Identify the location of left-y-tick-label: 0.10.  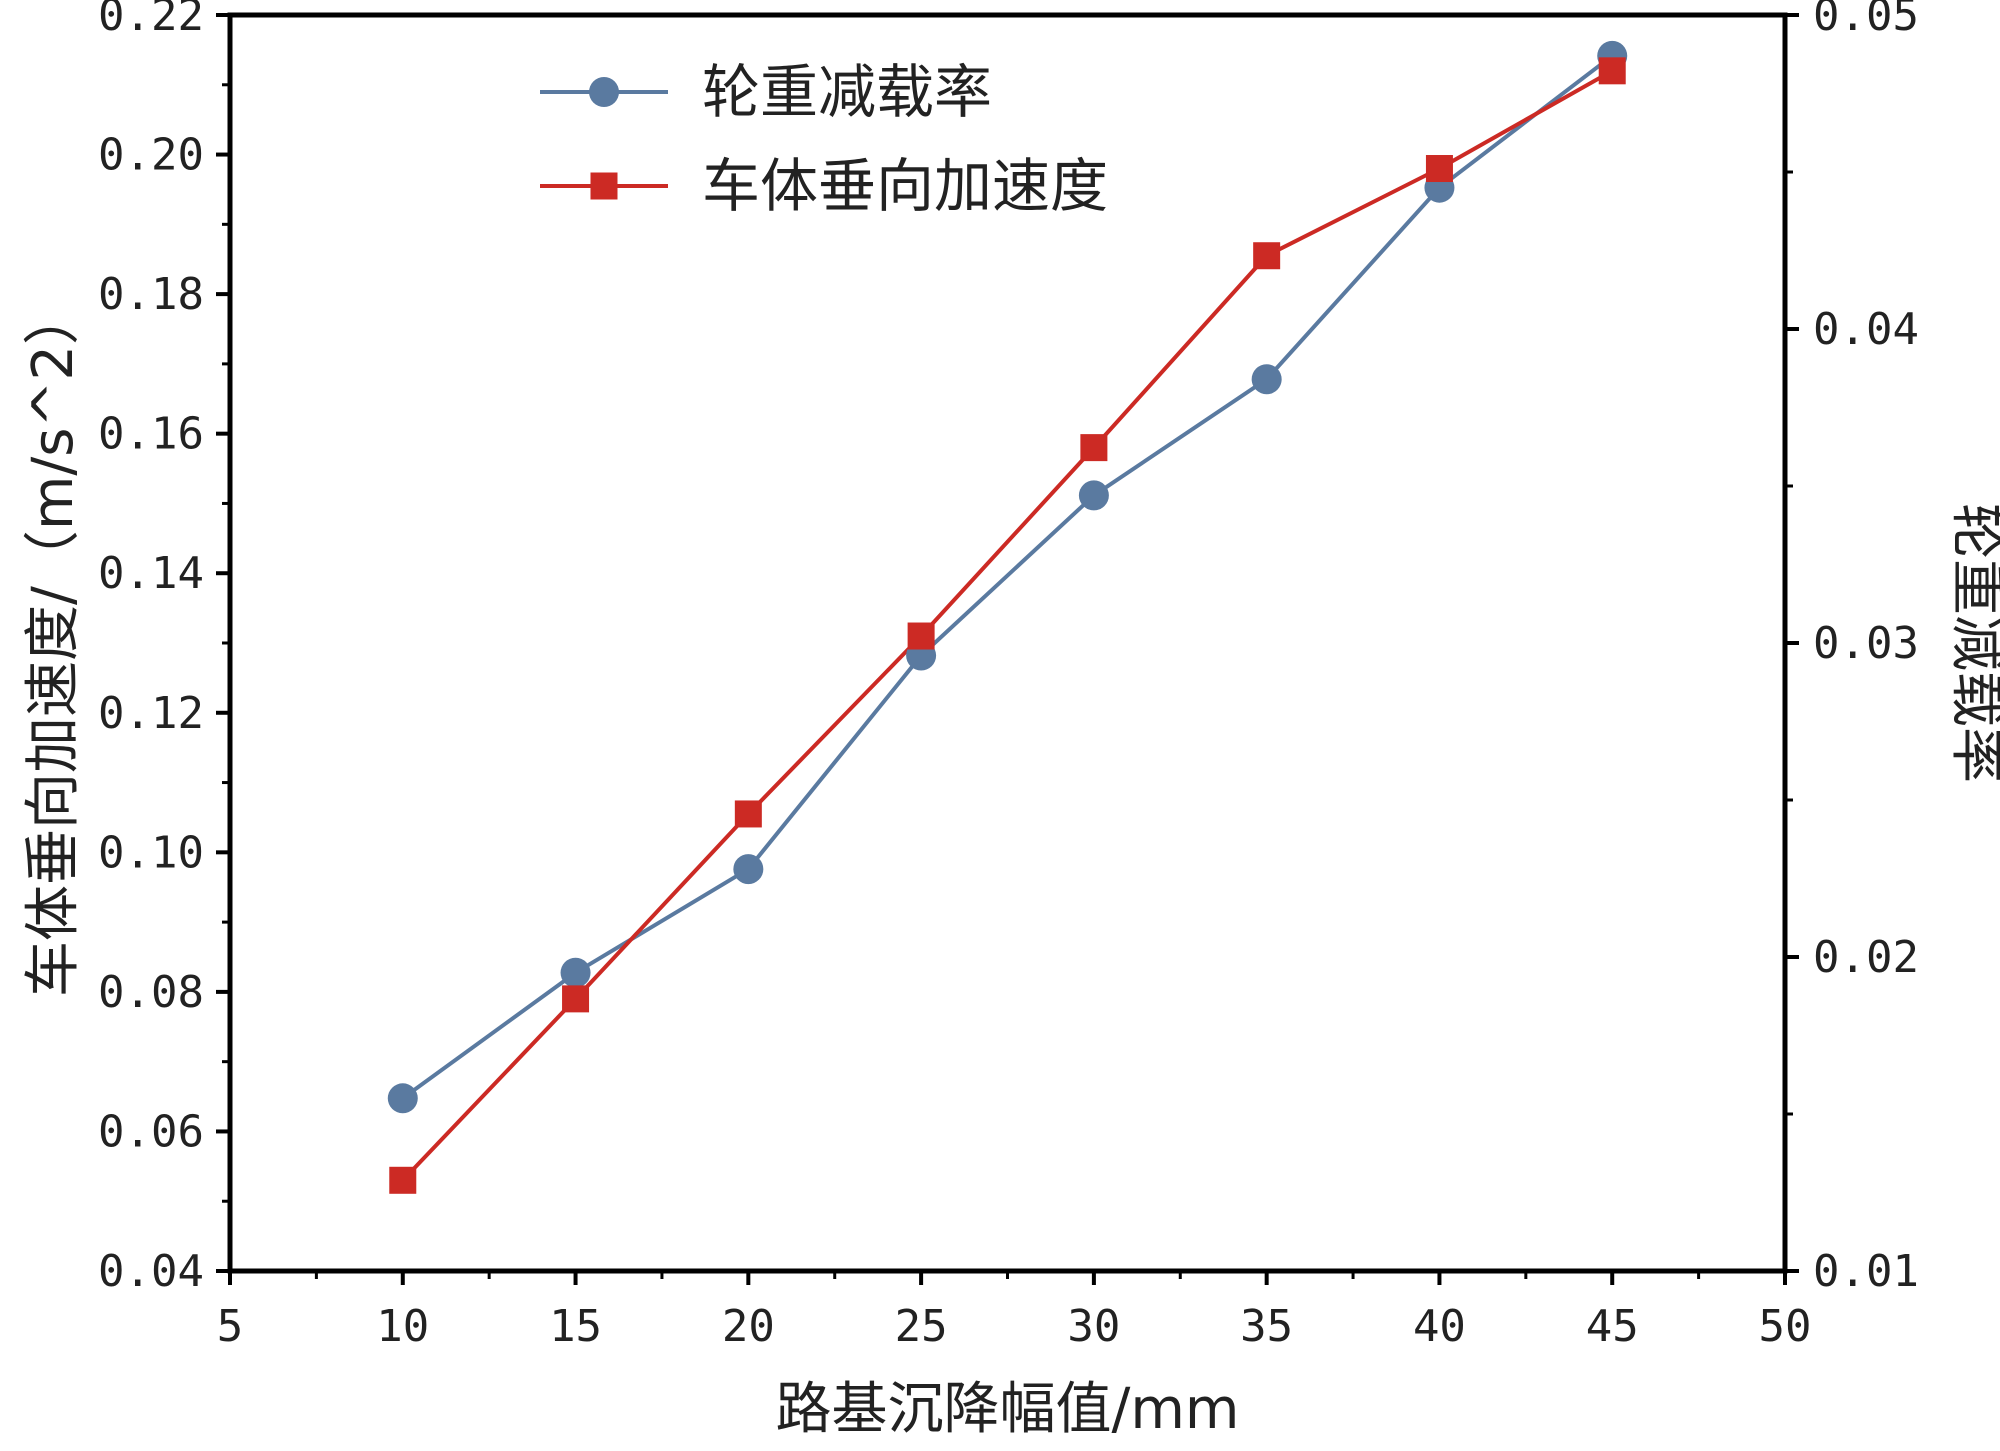
(151, 852).